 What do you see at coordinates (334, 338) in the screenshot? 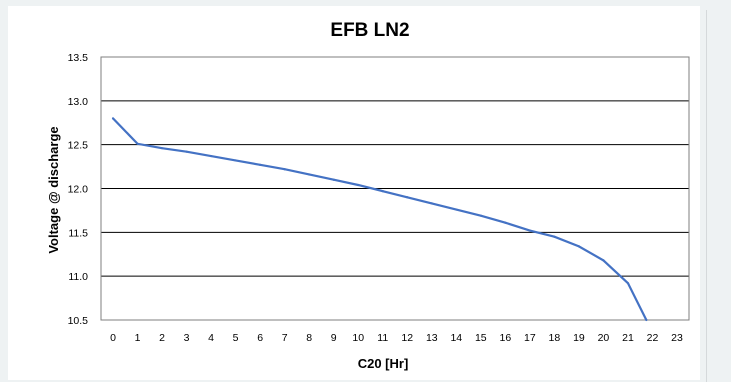
I see `x-tick-label: 9` at bounding box center [334, 338].